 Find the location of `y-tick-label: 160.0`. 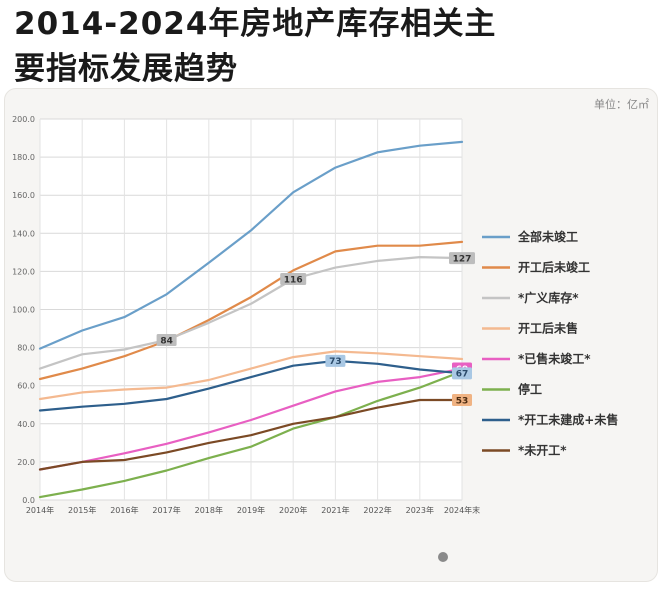

y-tick-label: 160.0 is located at coordinates (23, 195).